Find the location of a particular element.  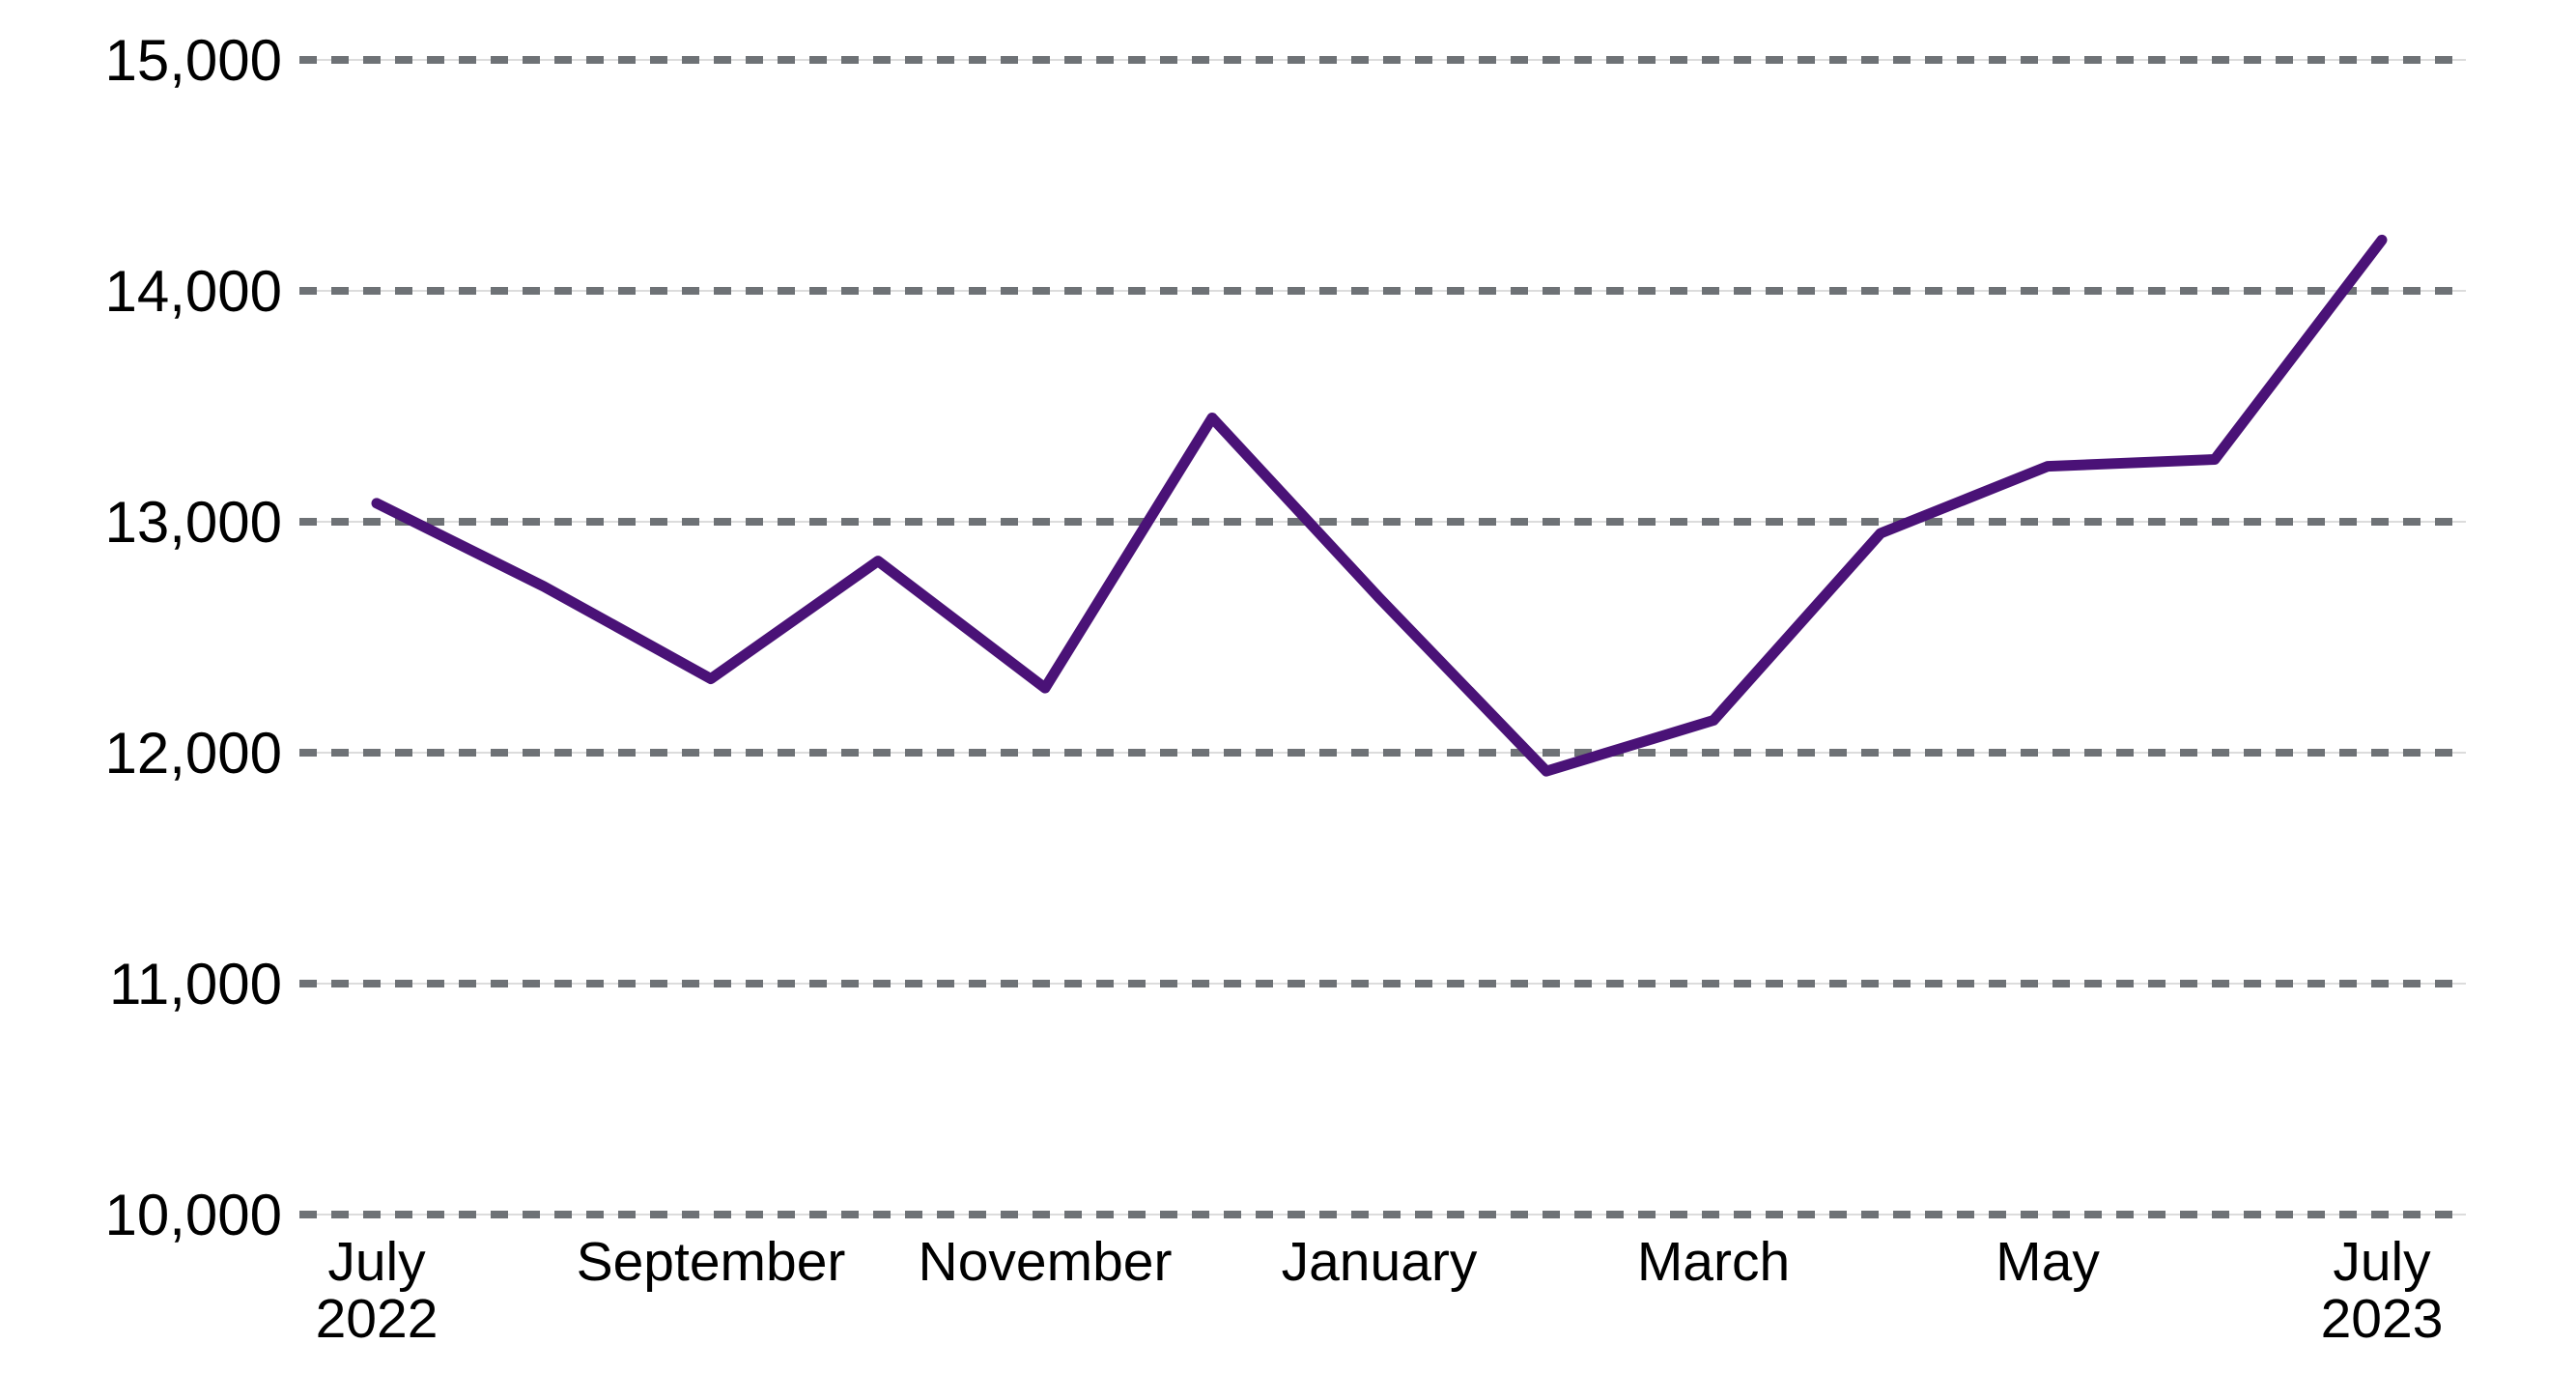

x-axis-tick-label: July 2023 is located at coordinates (2382, 1291).